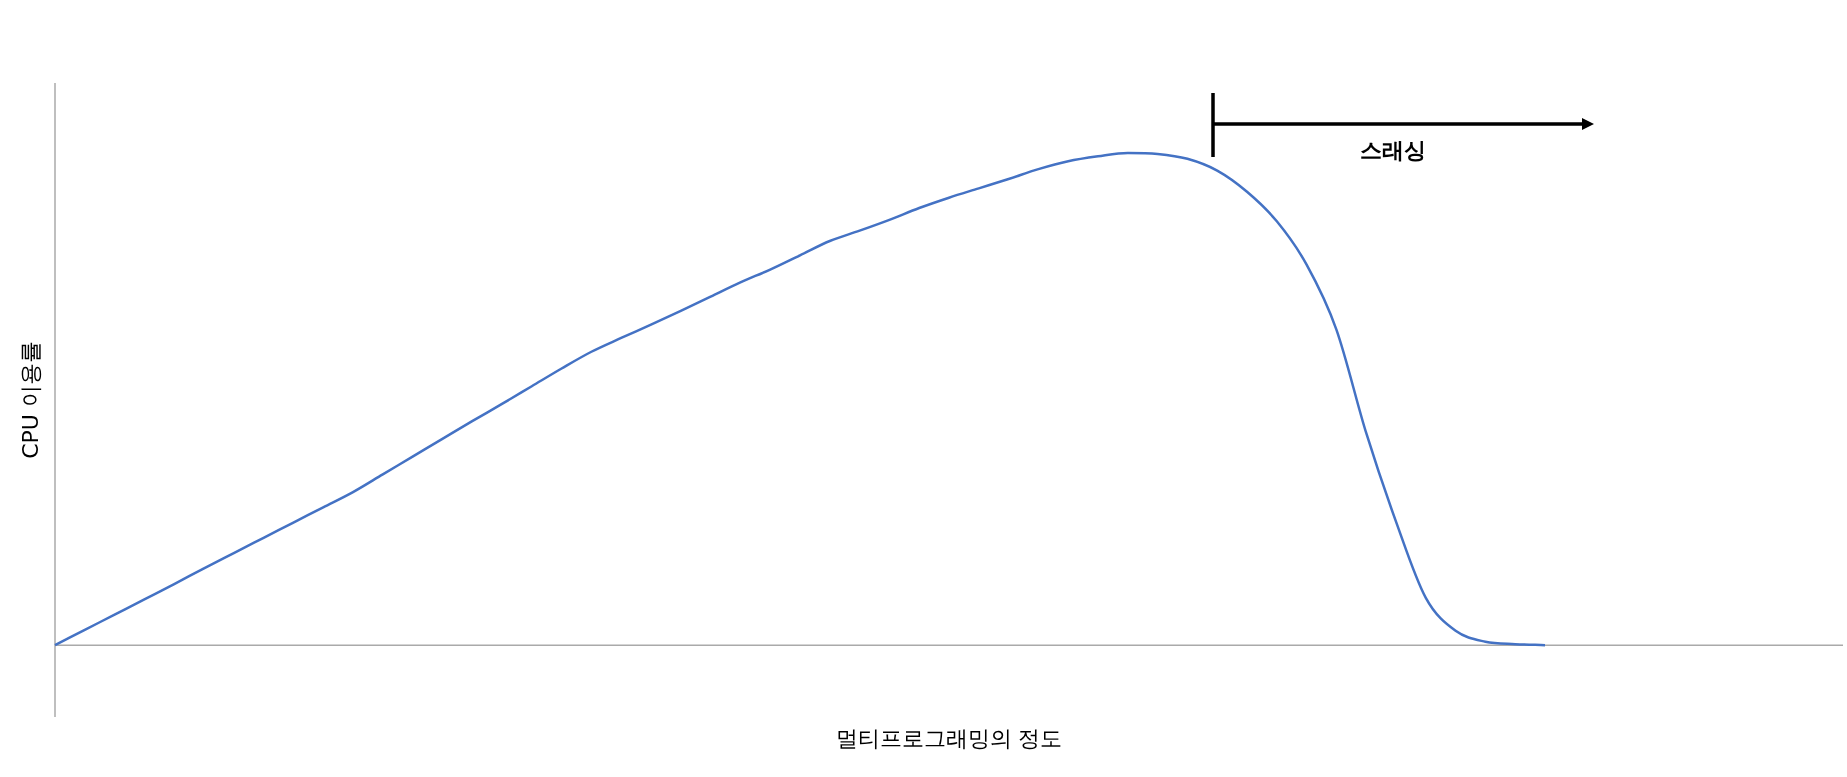 The height and width of the screenshot is (777, 1847). Describe the element at coordinates (1393, 151) in the screenshot. I see `annotation: 스래싱` at that location.